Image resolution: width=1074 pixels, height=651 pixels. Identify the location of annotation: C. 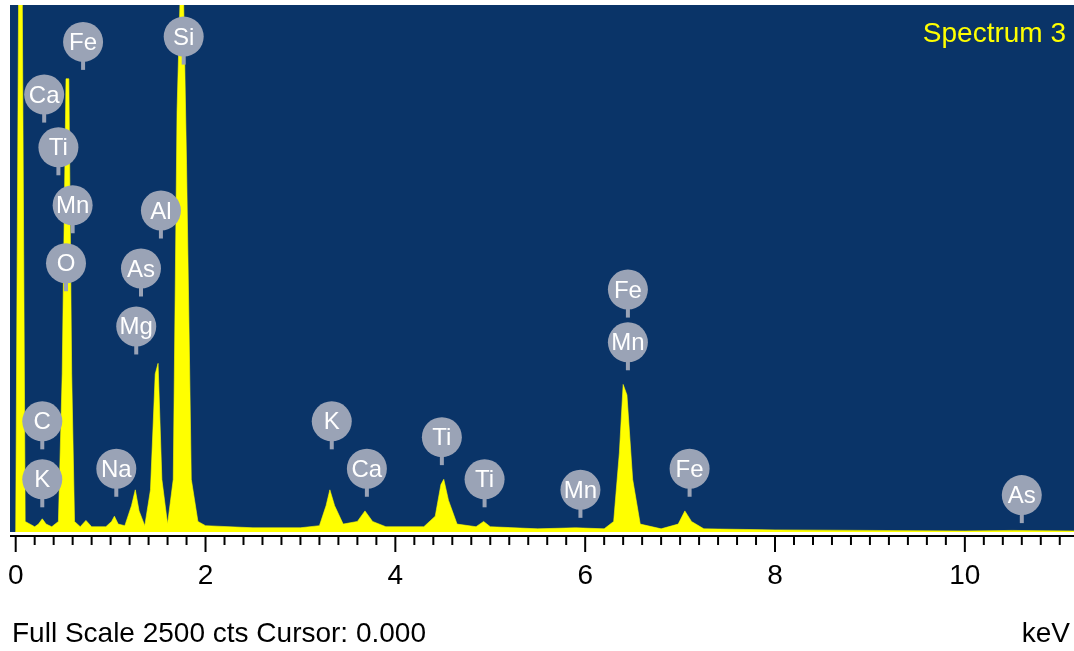
(42, 421).